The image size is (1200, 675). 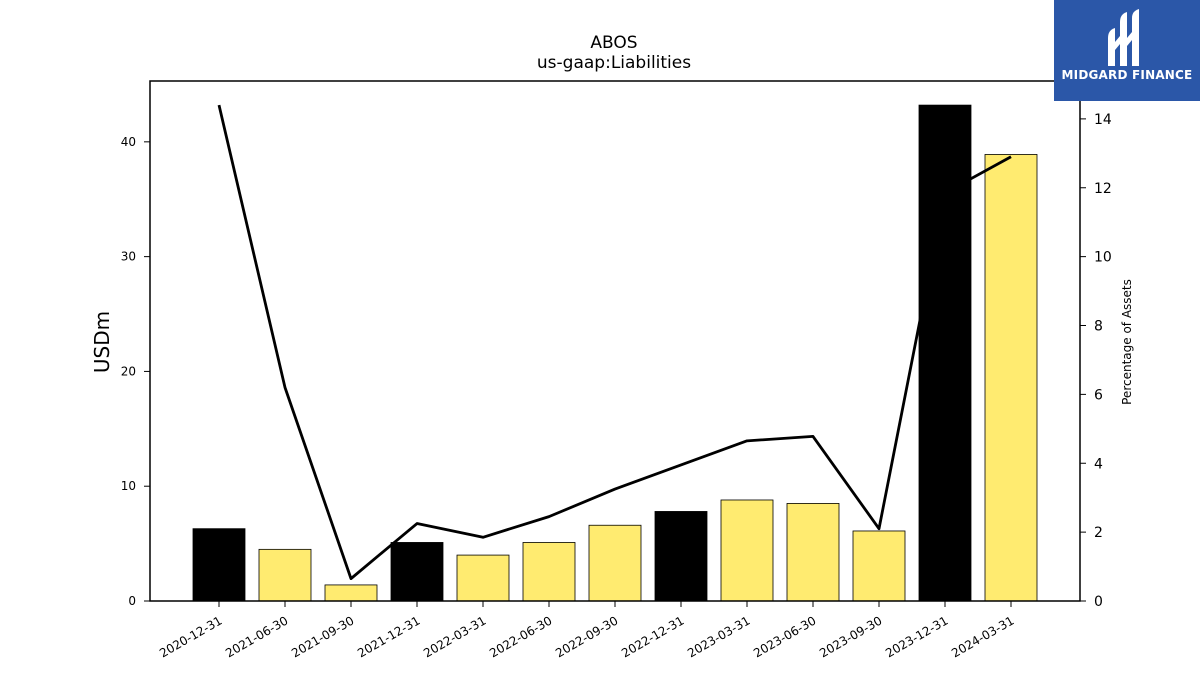 I want to click on x-tick-label: 2023-12-31, so click(x=916, y=636).